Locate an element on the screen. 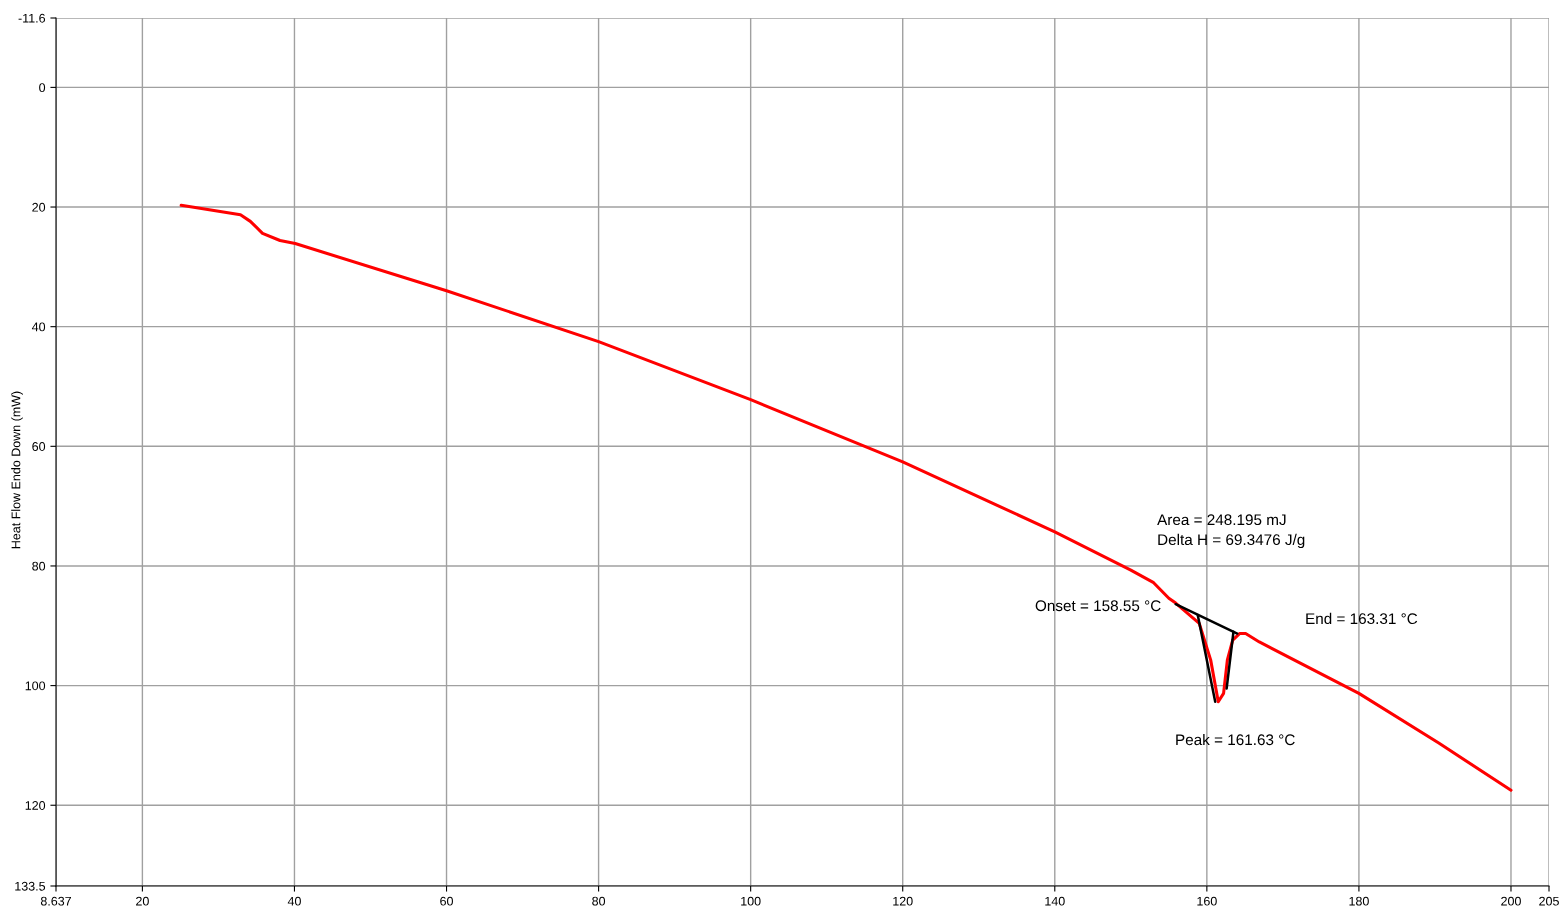 The width and height of the screenshot is (1564, 916). y-tick-label: 60 is located at coordinates (39, 446).